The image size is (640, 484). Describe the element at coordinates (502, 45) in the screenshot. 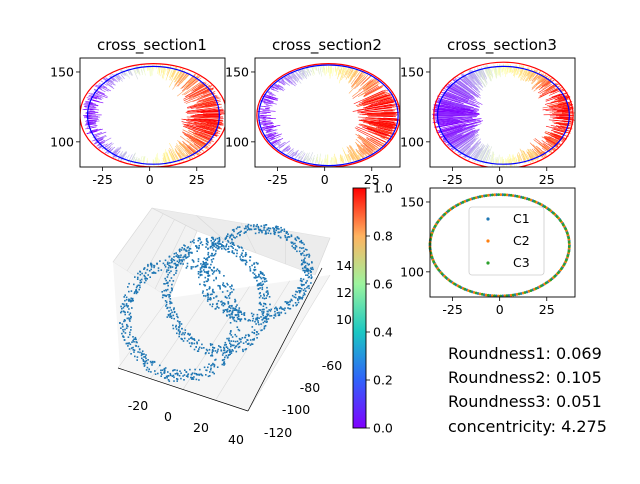

I see `cross-section-3-title: cross_section3` at that location.